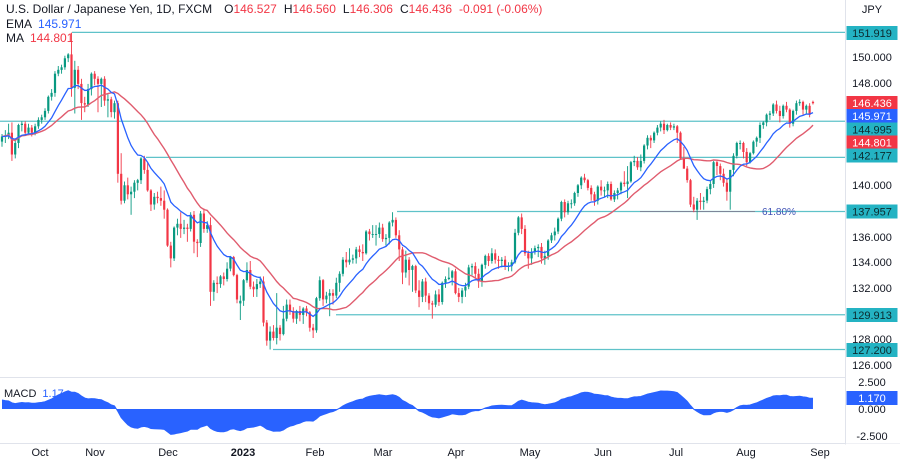 This screenshot has width=900, height=461. I want to click on price-tick-label: 134.000, so click(872, 263).